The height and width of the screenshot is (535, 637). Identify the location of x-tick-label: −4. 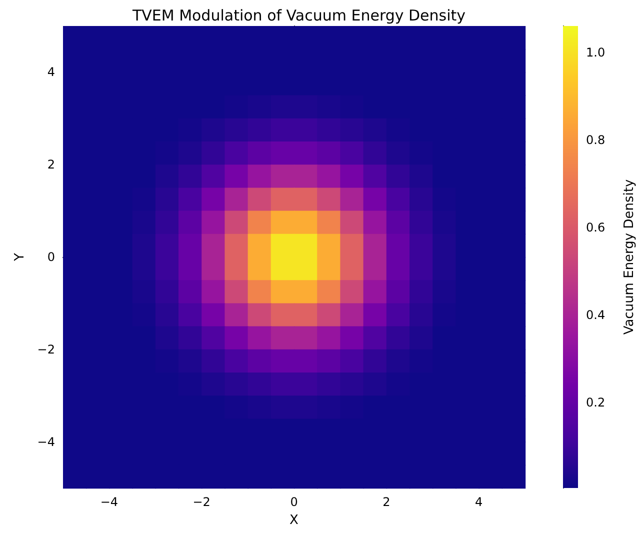
(109, 502).